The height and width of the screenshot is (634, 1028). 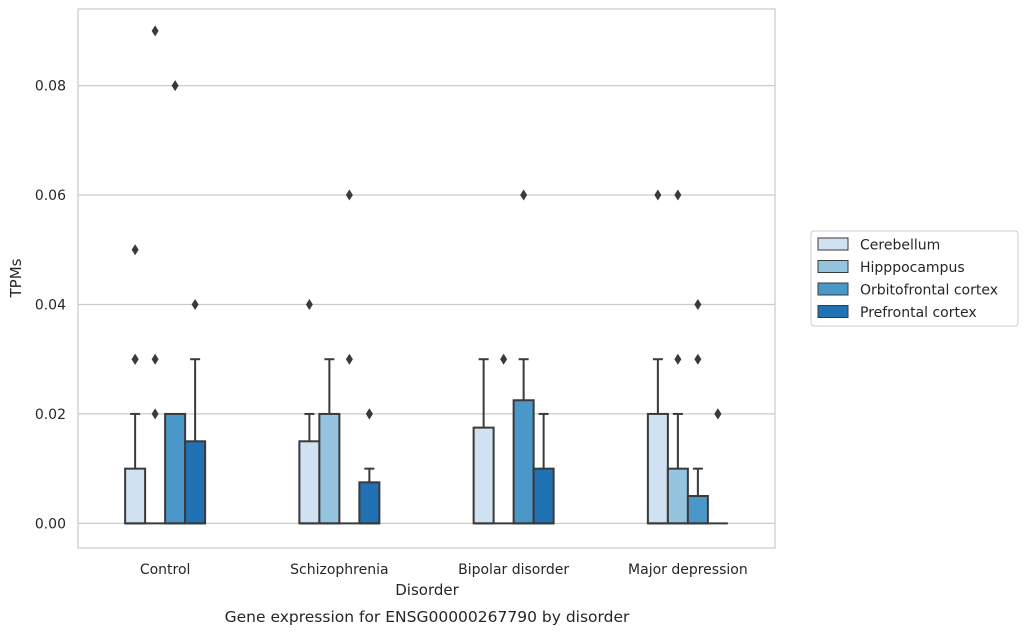 What do you see at coordinates (688, 570) in the screenshot?
I see `x-tick-label: Major depression` at bounding box center [688, 570].